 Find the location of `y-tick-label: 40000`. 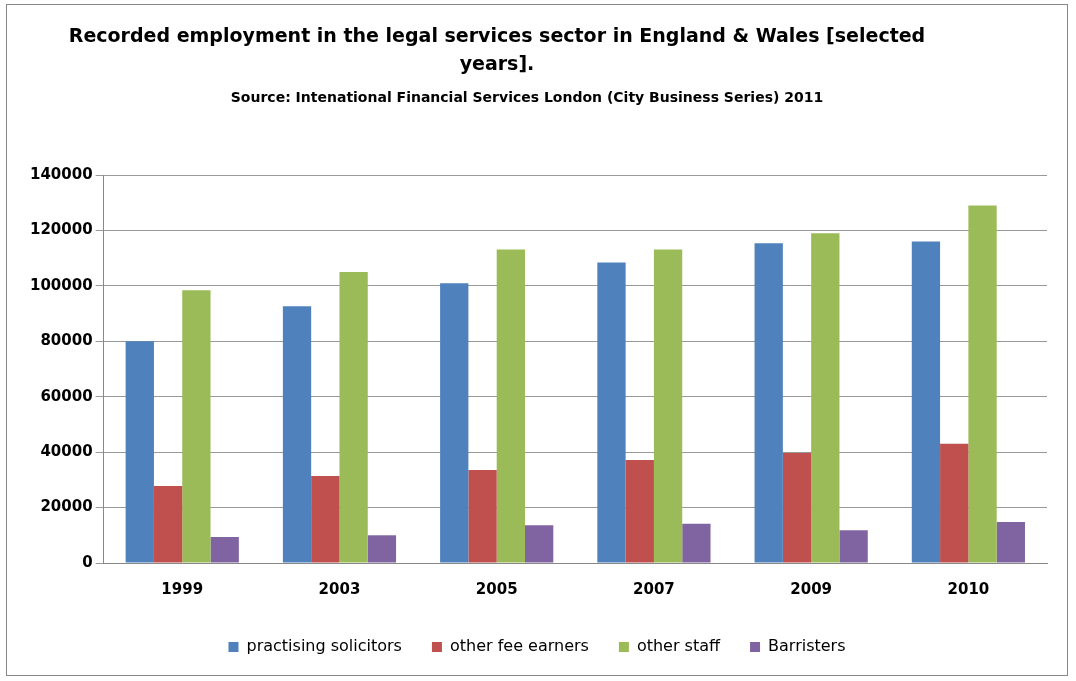

y-tick-label: 40000 is located at coordinates (66, 451).